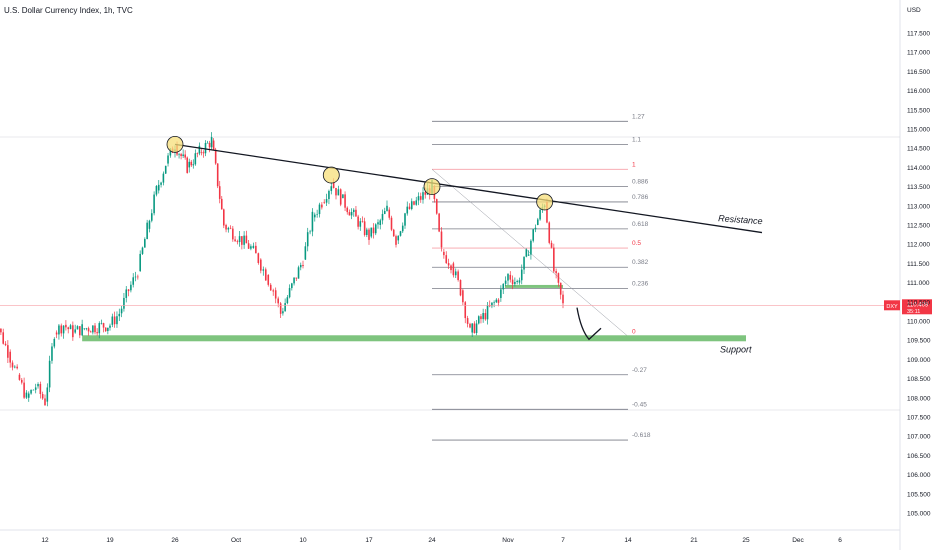 The height and width of the screenshot is (550, 932). I want to click on y-tick-label: 105.500, so click(919, 494).